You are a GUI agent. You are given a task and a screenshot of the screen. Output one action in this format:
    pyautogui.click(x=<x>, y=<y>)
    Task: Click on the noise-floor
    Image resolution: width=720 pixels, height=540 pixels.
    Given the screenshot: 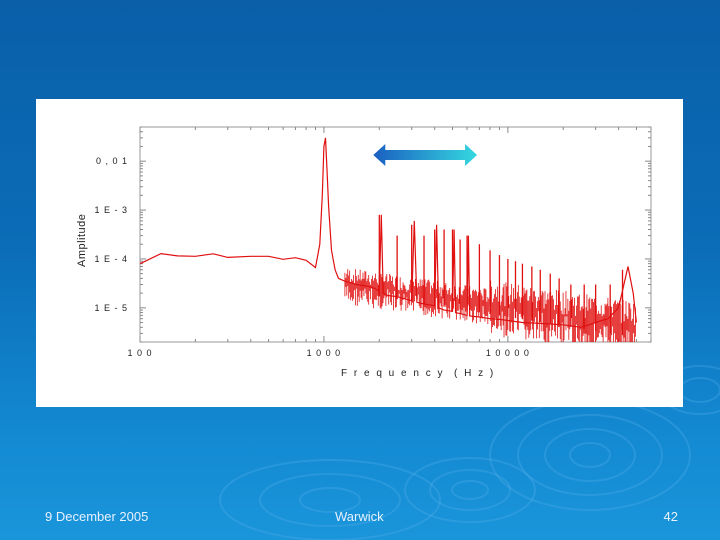 What is the action you would take?
    pyautogui.click(x=490, y=305)
    